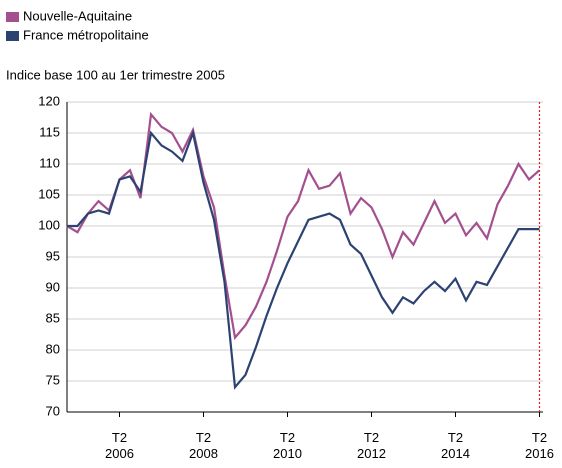 The width and height of the screenshot is (562, 468). Describe the element at coordinates (115, 74) in the screenshot. I see `chart-subtitle: Indice base 100 au 1er trimestre 2005` at that location.